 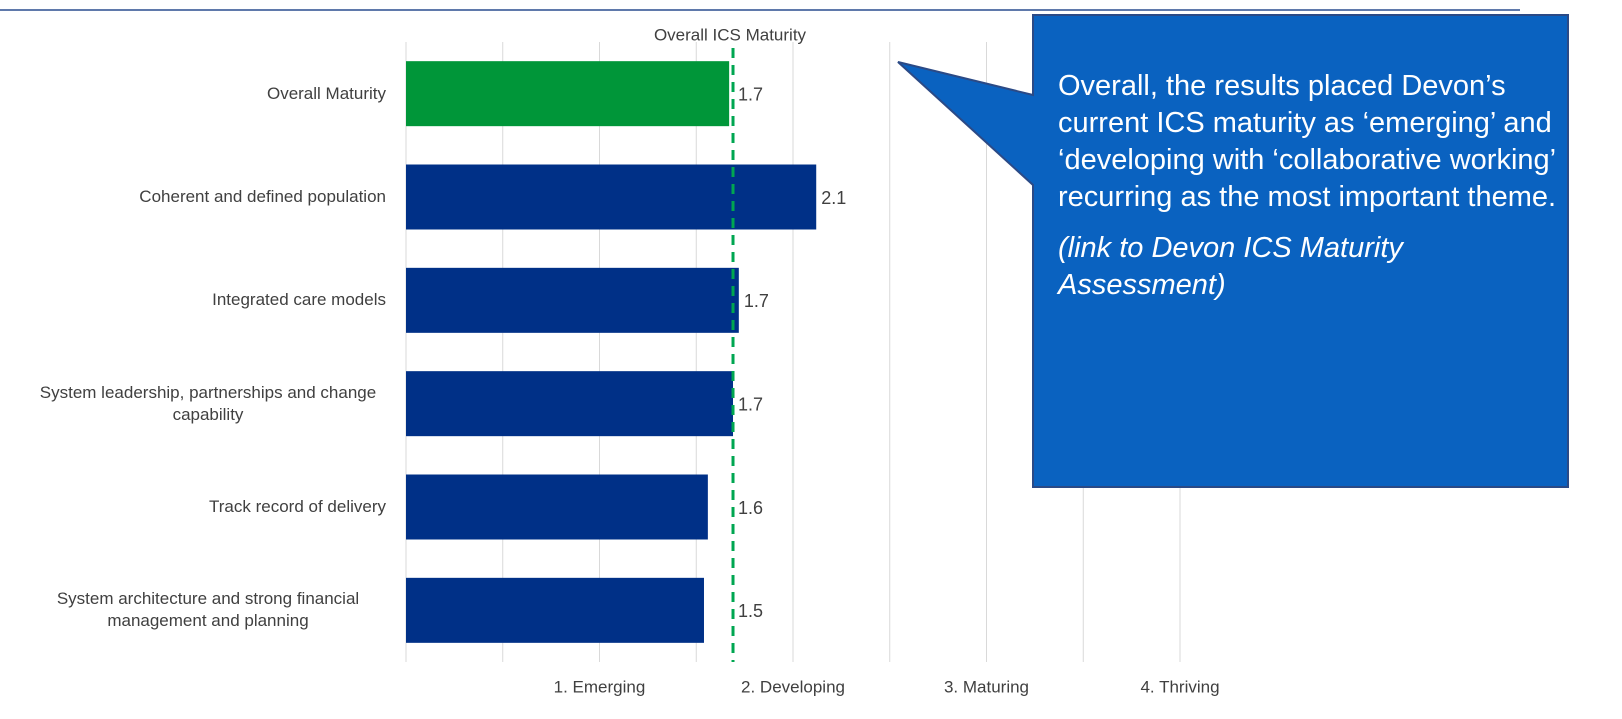 What do you see at coordinates (750, 508) in the screenshot?
I see `value-label: 1.6` at bounding box center [750, 508].